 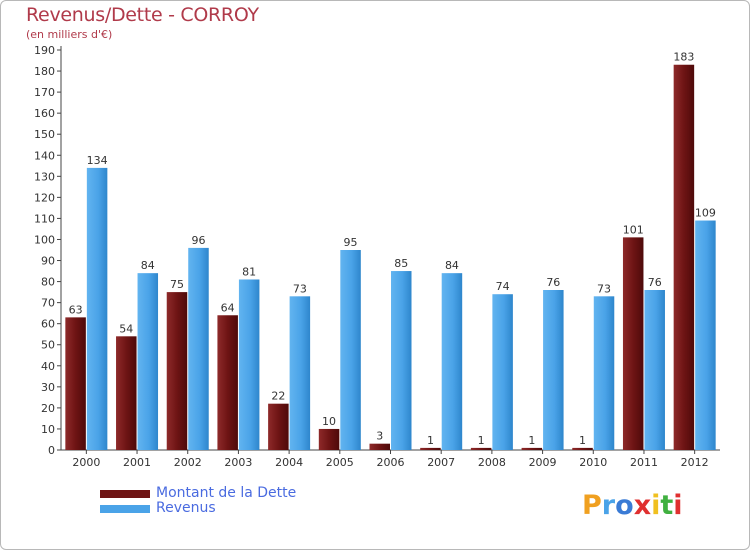 What do you see at coordinates (125, 508) in the screenshot?
I see `legend-swatch-revenus` at bounding box center [125, 508].